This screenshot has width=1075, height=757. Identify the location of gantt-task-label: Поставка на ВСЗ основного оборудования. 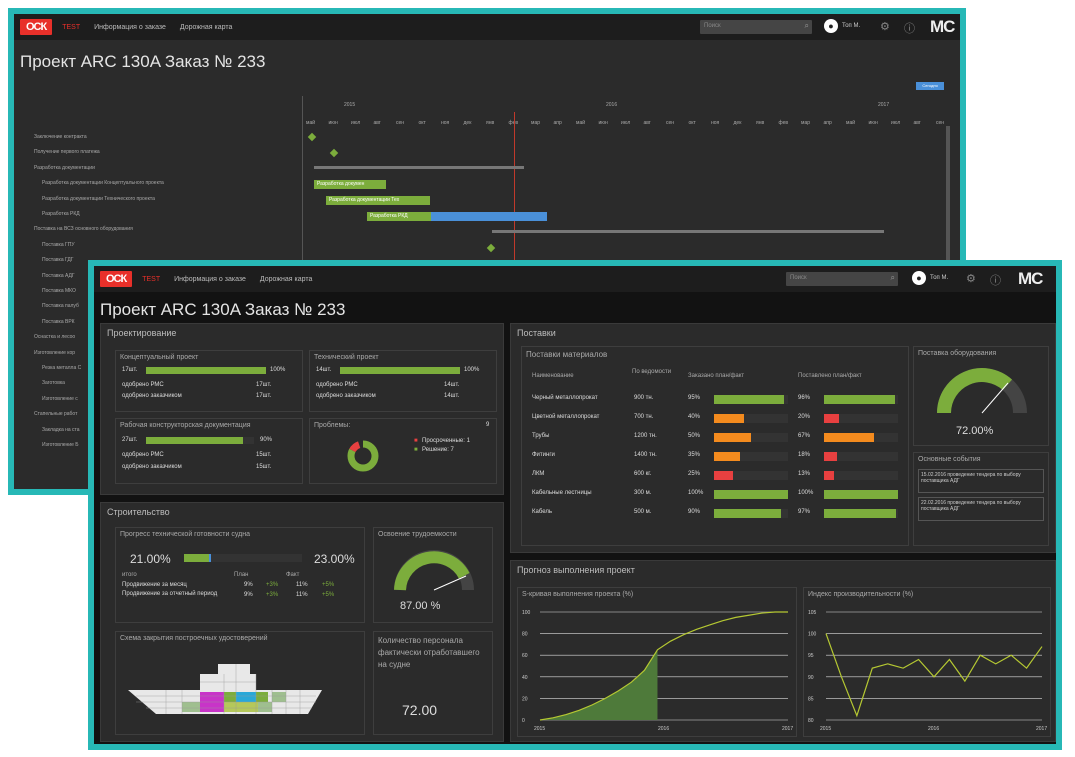
(83, 229).